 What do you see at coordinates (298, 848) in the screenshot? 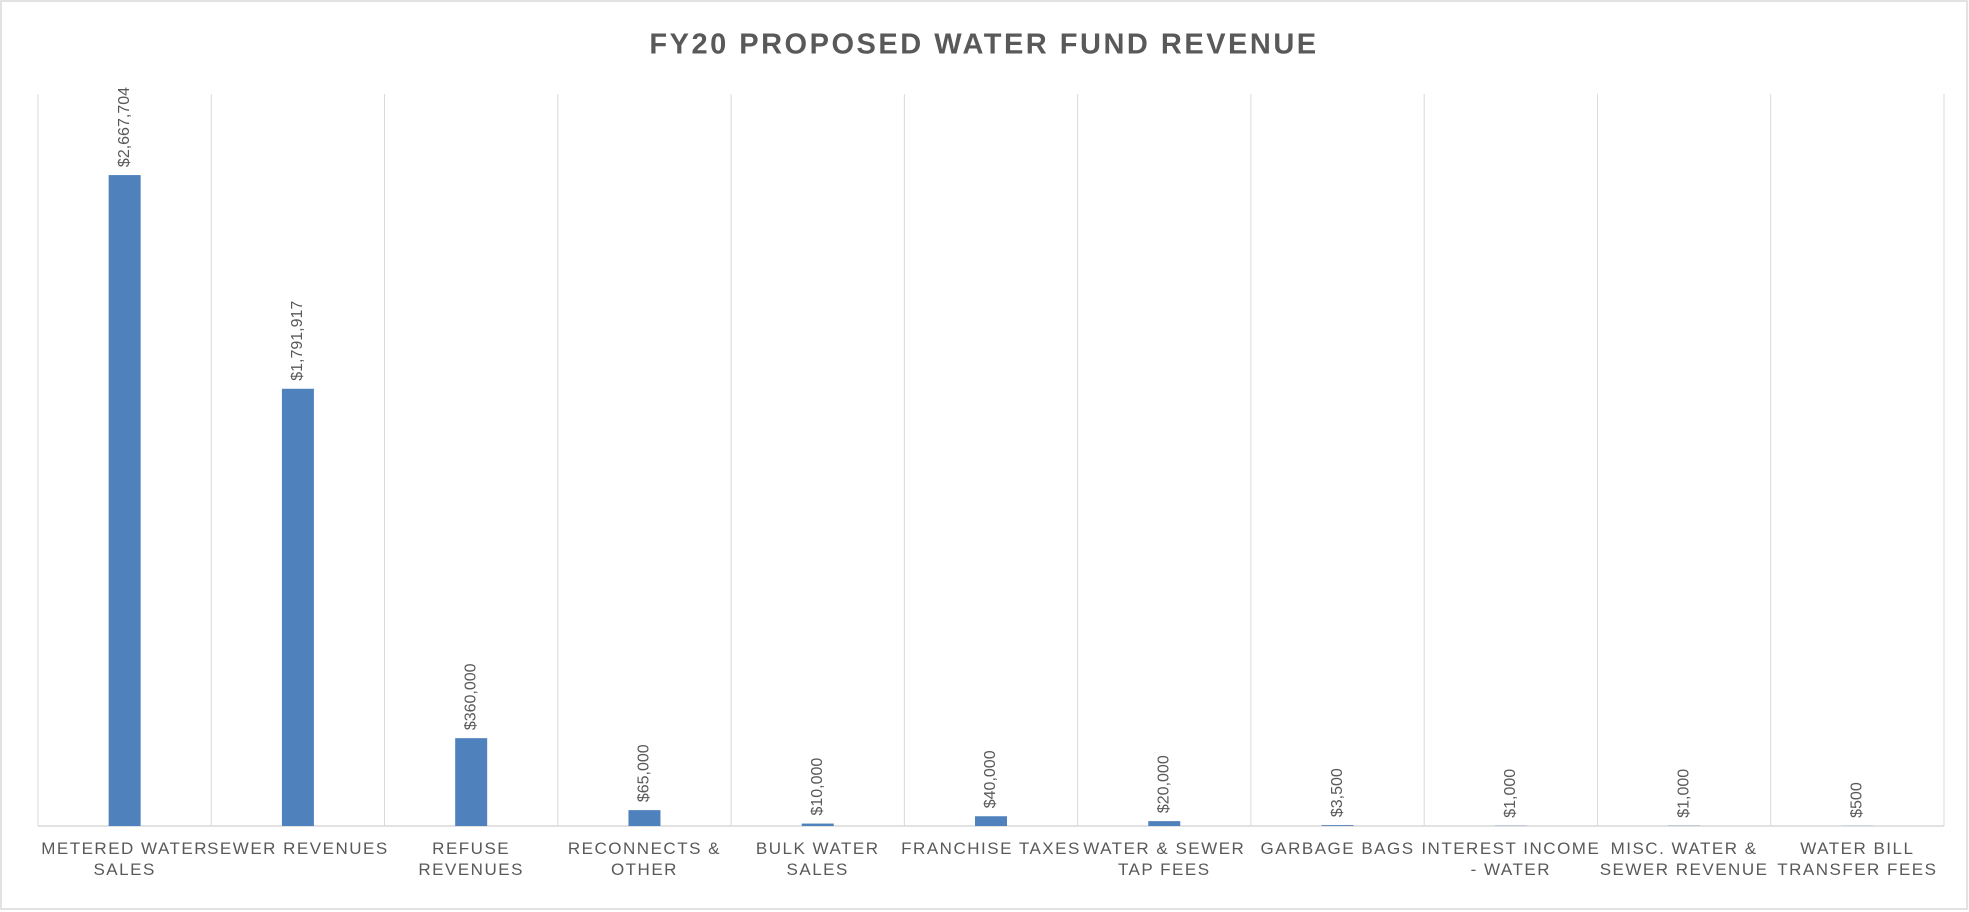
I see `x-tick-label: SEWER REVENUES` at bounding box center [298, 848].